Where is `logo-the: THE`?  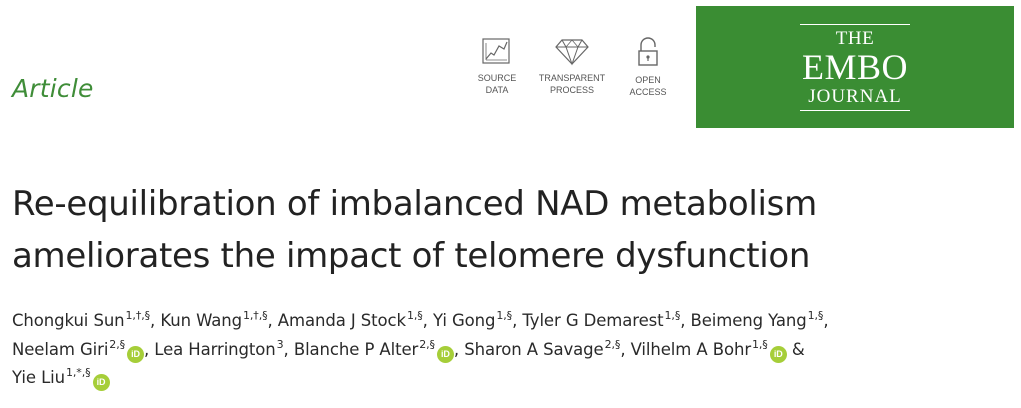
logo-the: THE is located at coordinates (855, 38).